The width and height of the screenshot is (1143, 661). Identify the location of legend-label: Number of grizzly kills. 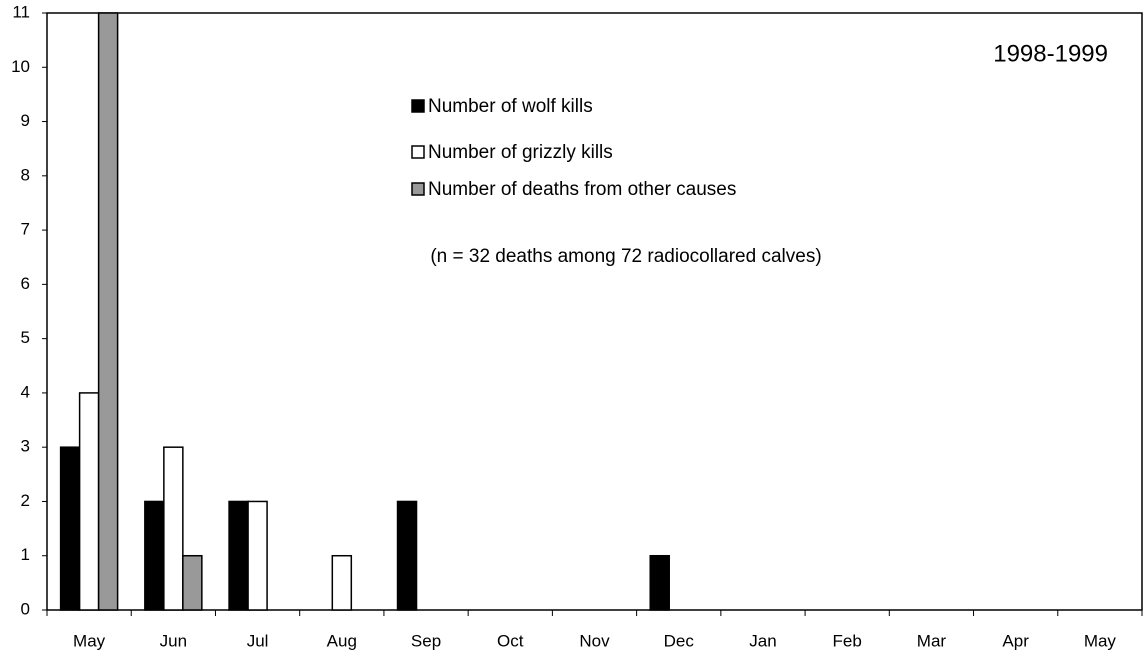
(520, 152).